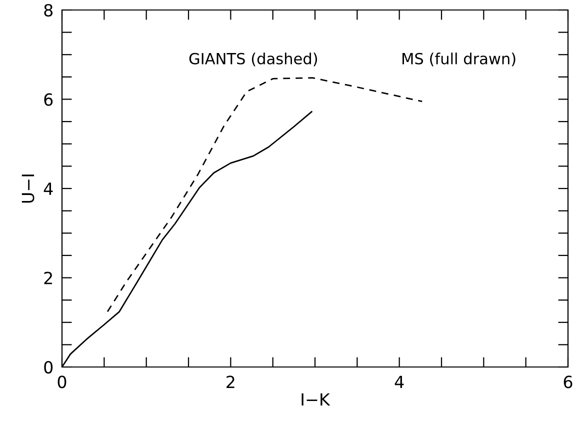 The height and width of the screenshot is (434, 579). Describe the element at coordinates (459, 59) in the screenshot. I see `annotation: MS (full drawn)` at that location.